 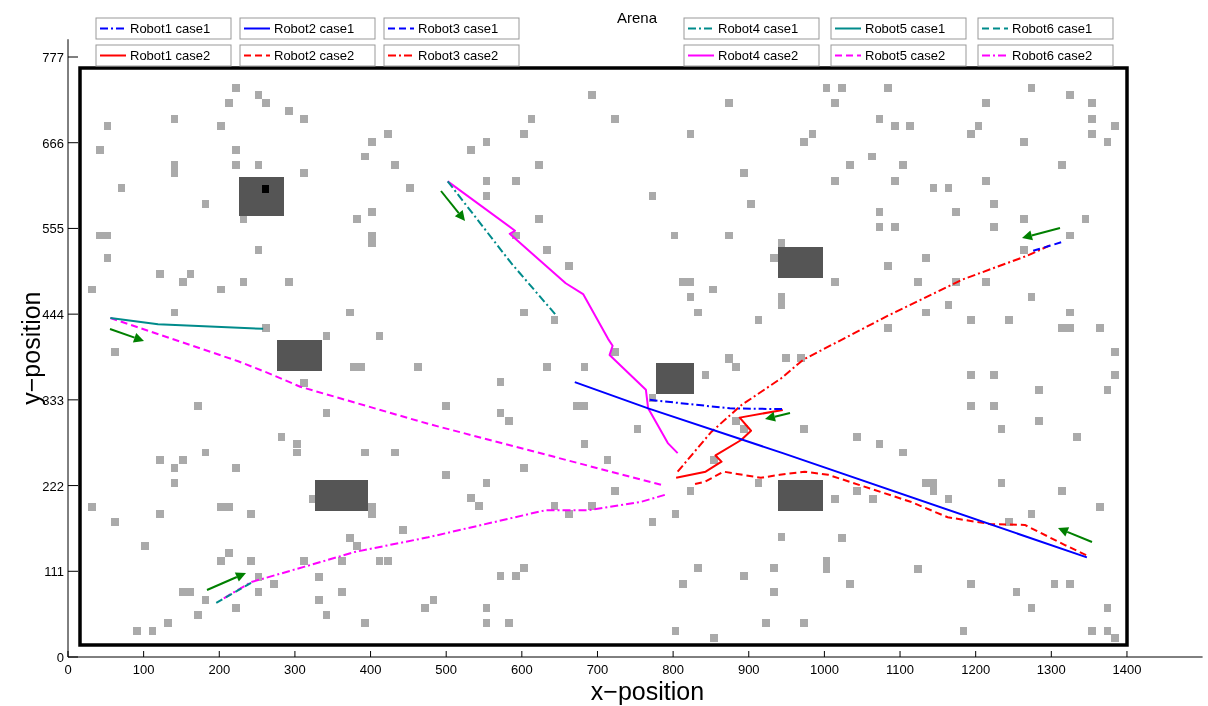 I want to click on legend-label: Robot6 case2, so click(x=1052, y=55).